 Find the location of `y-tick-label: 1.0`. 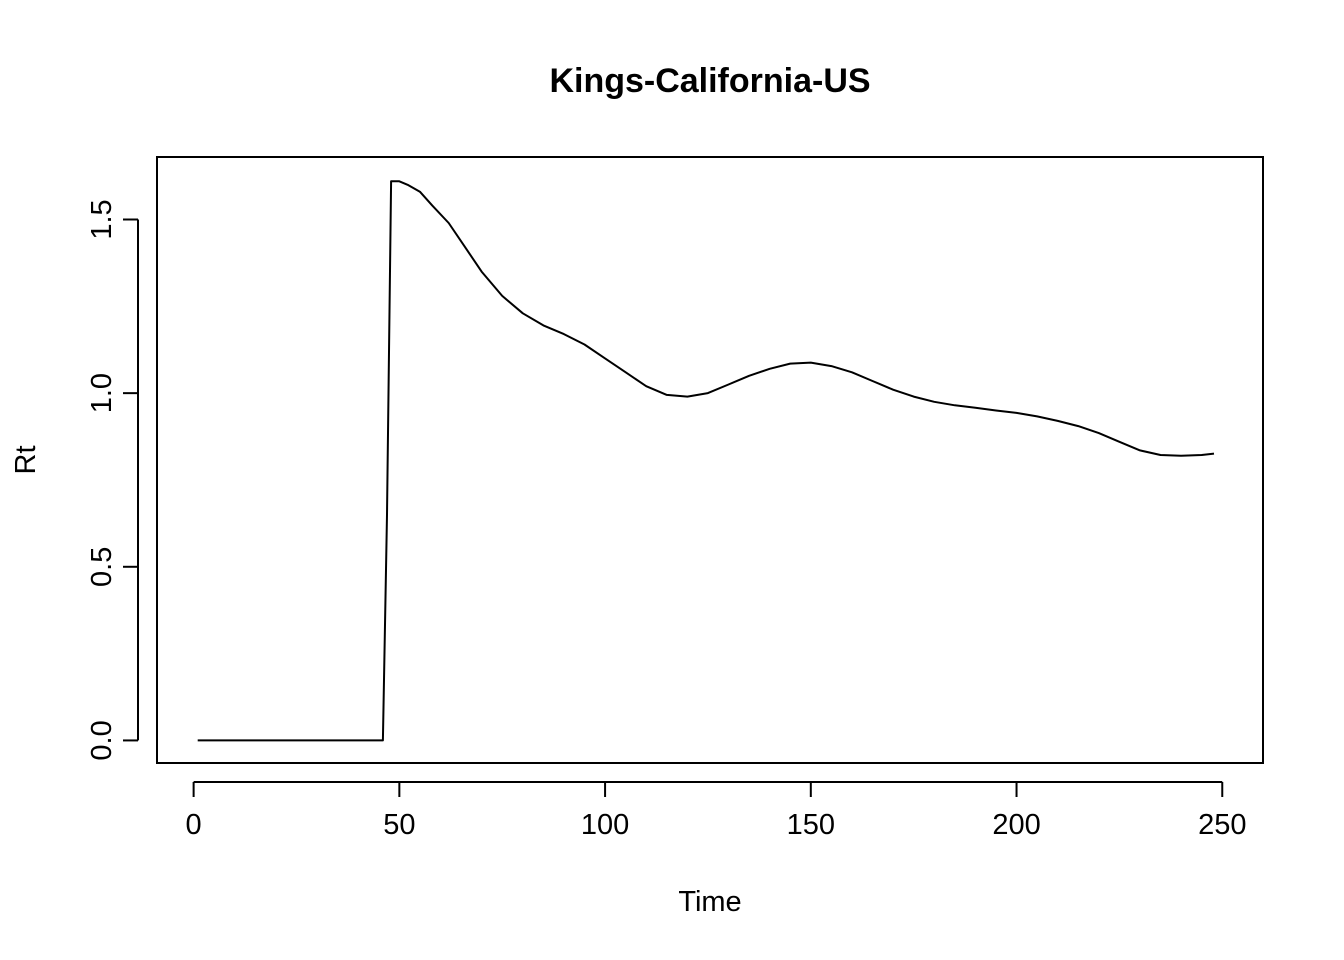

y-tick-label: 1.0 is located at coordinates (102, 393).